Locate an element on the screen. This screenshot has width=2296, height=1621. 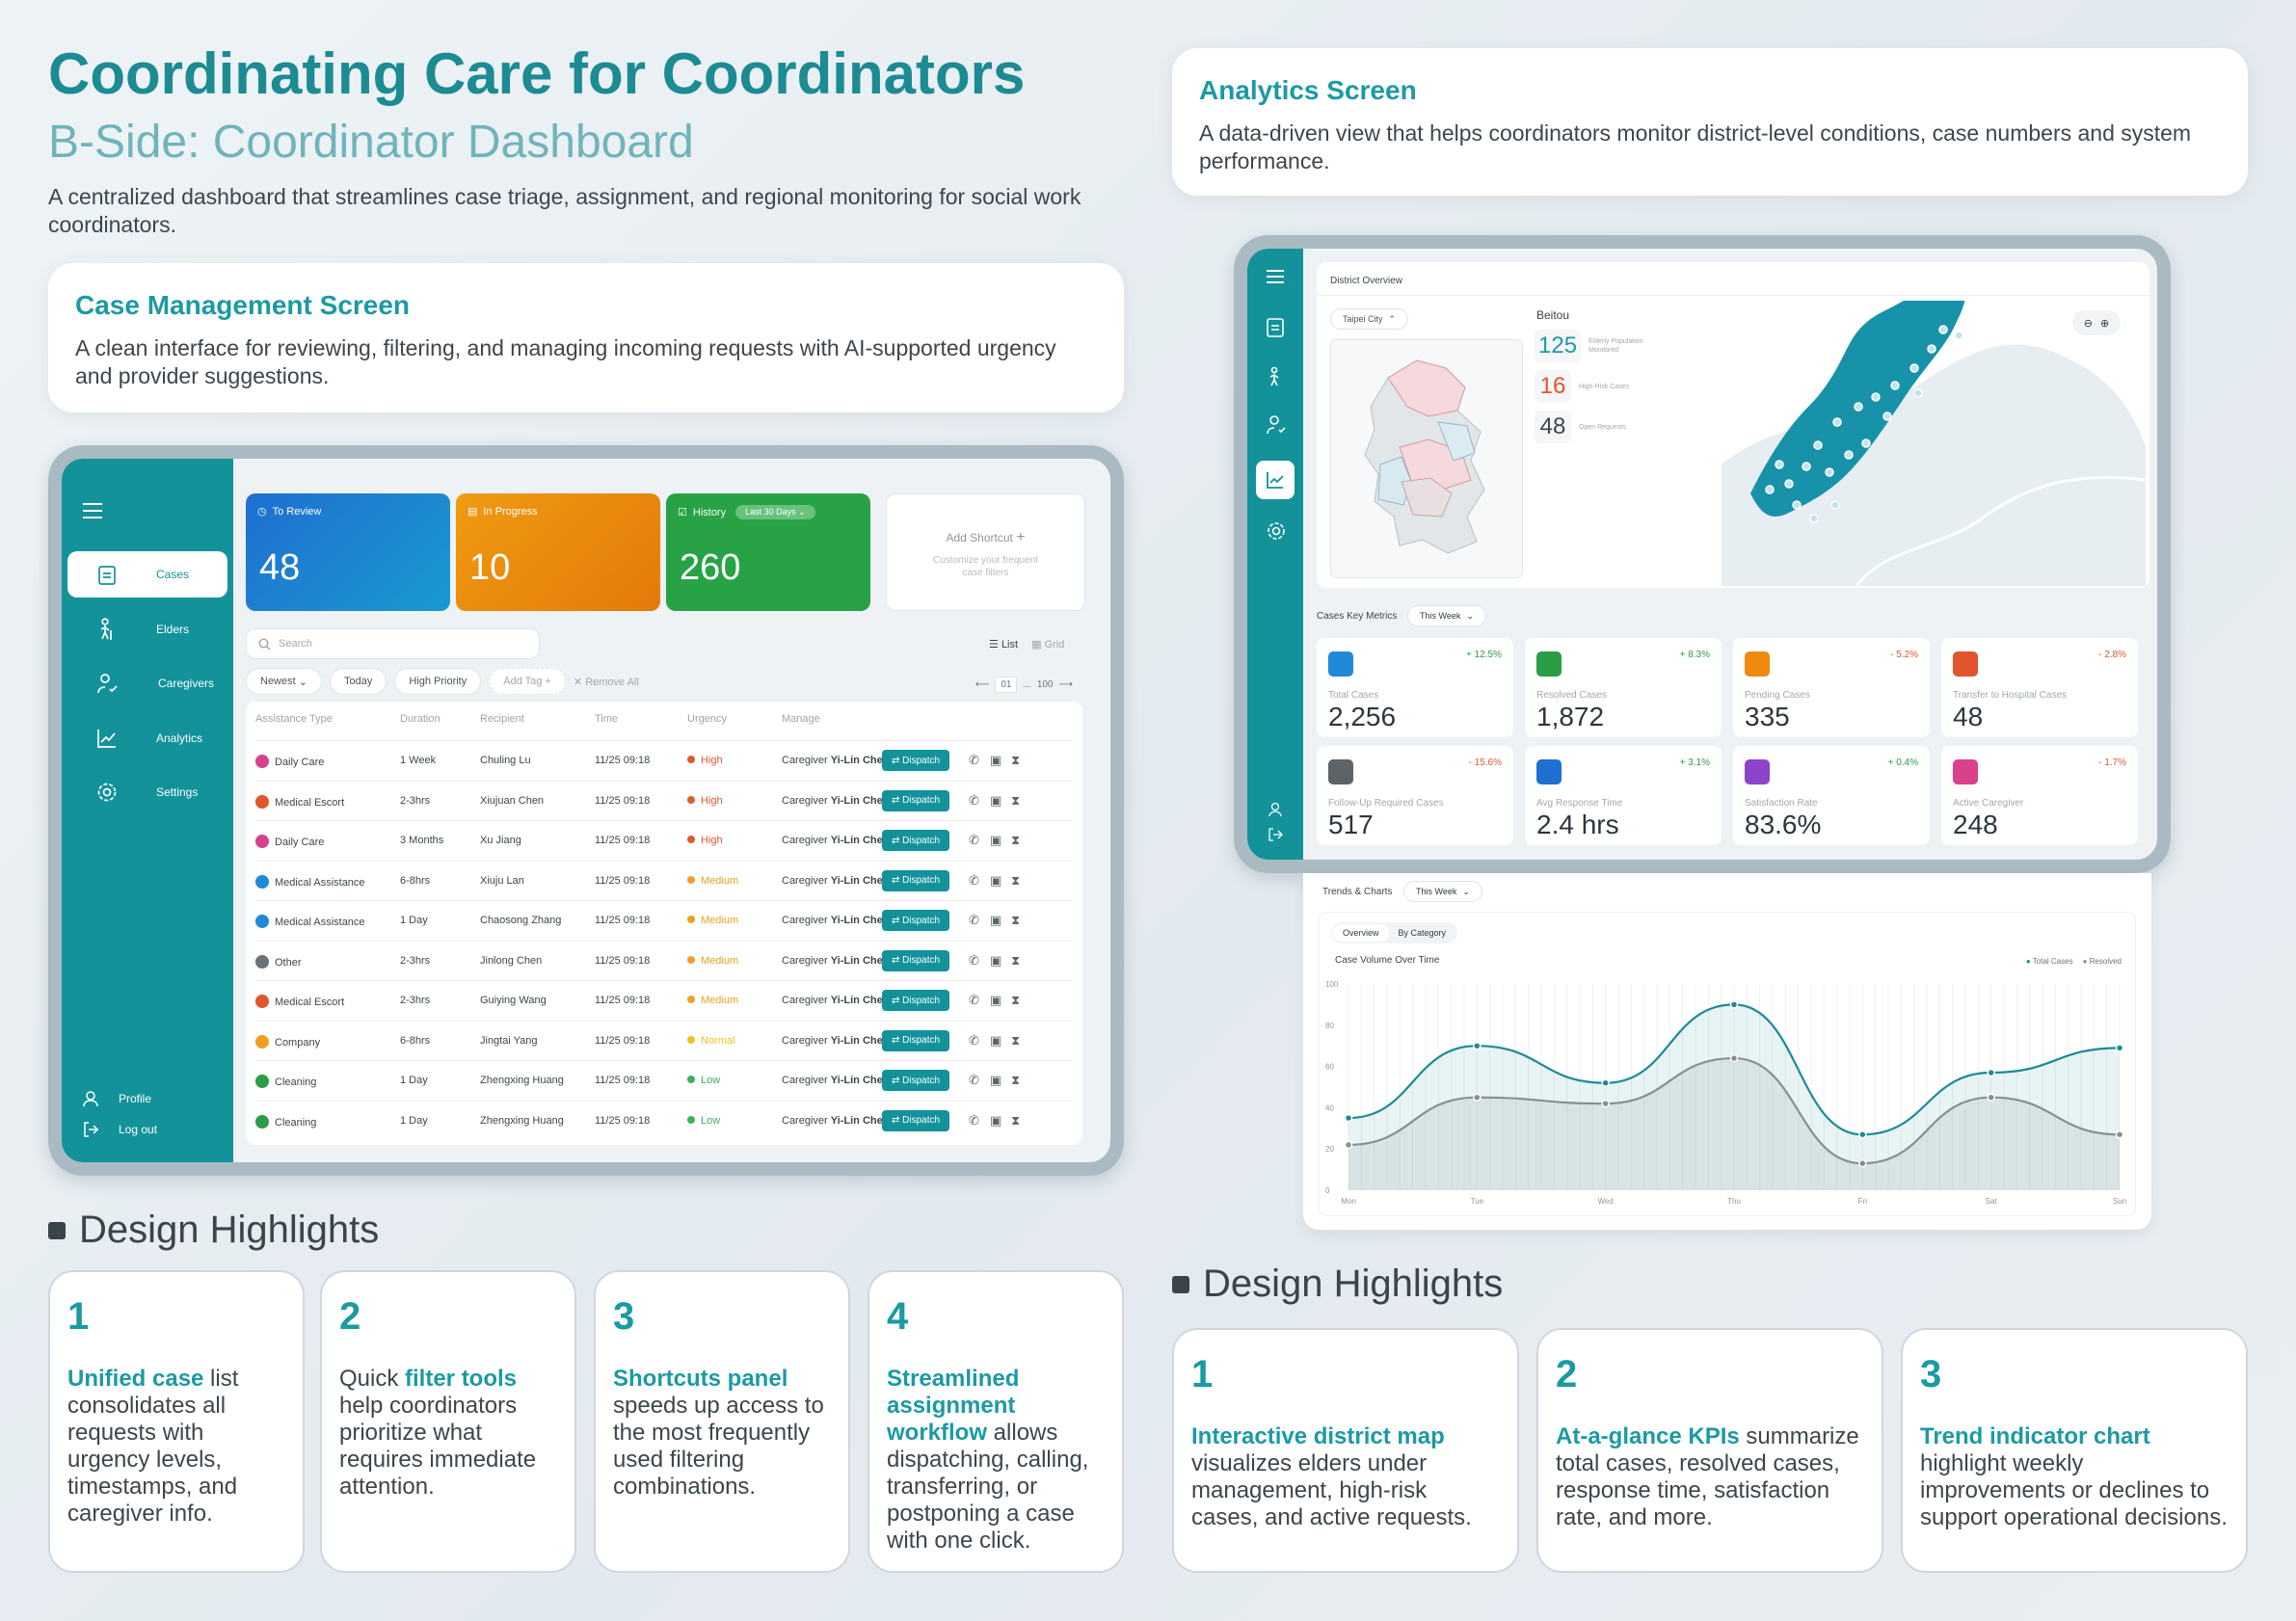
next-arrow-icon: ⟶ is located at coordinates (1065, 684).